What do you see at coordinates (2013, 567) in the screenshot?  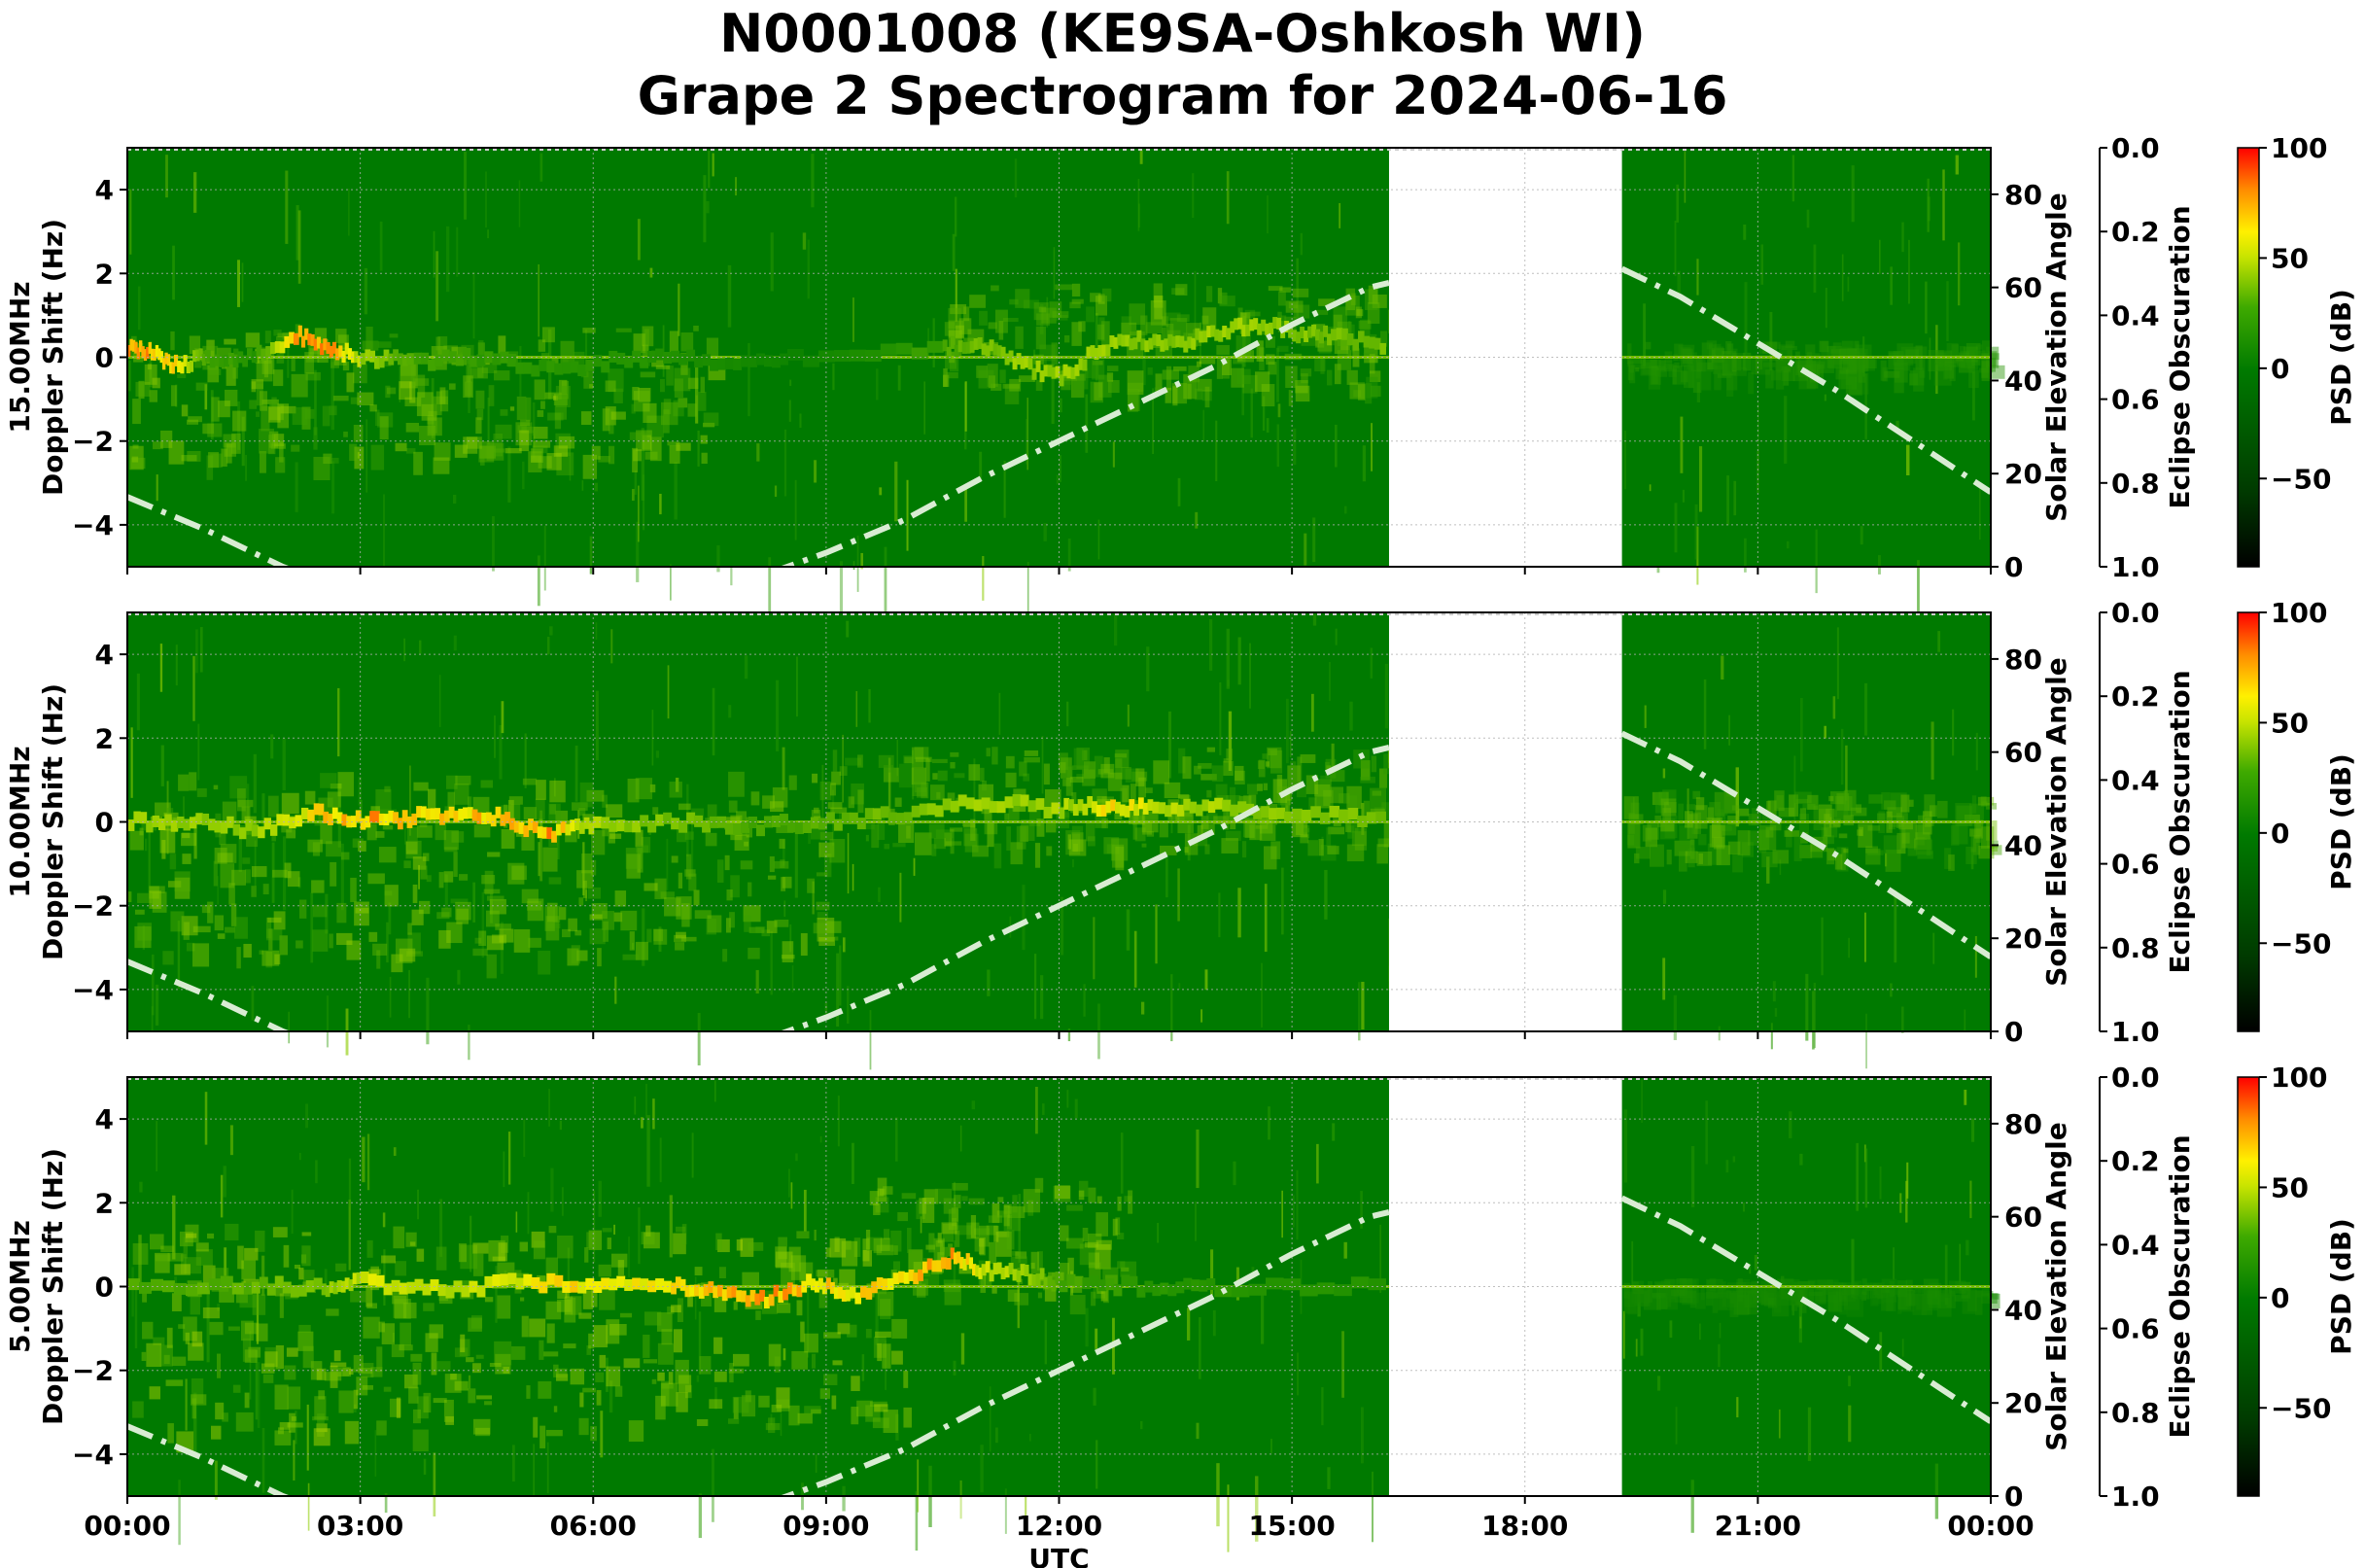 I see `right-tick-label: 0` at bounding box center [2013, 567].